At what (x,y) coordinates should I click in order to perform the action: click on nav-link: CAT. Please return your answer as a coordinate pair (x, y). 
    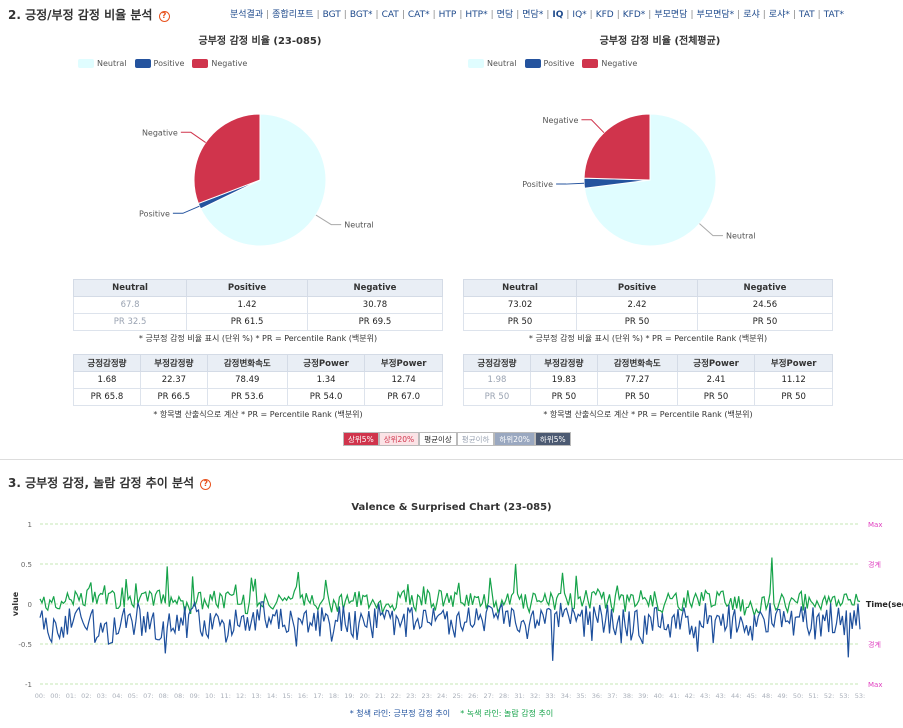
    Looking at the image, I should click on (390, 15).